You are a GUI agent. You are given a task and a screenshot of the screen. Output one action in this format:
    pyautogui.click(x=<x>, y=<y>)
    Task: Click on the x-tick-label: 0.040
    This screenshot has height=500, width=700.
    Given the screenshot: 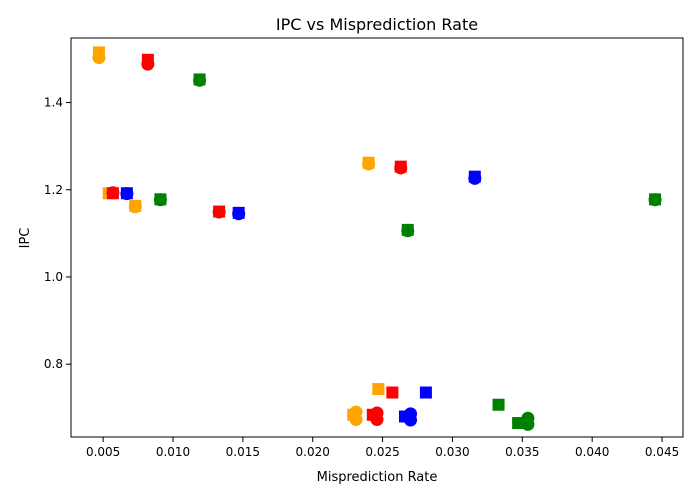 What is the action you would take?
    pyautogui.click(x=592, y=452)
    